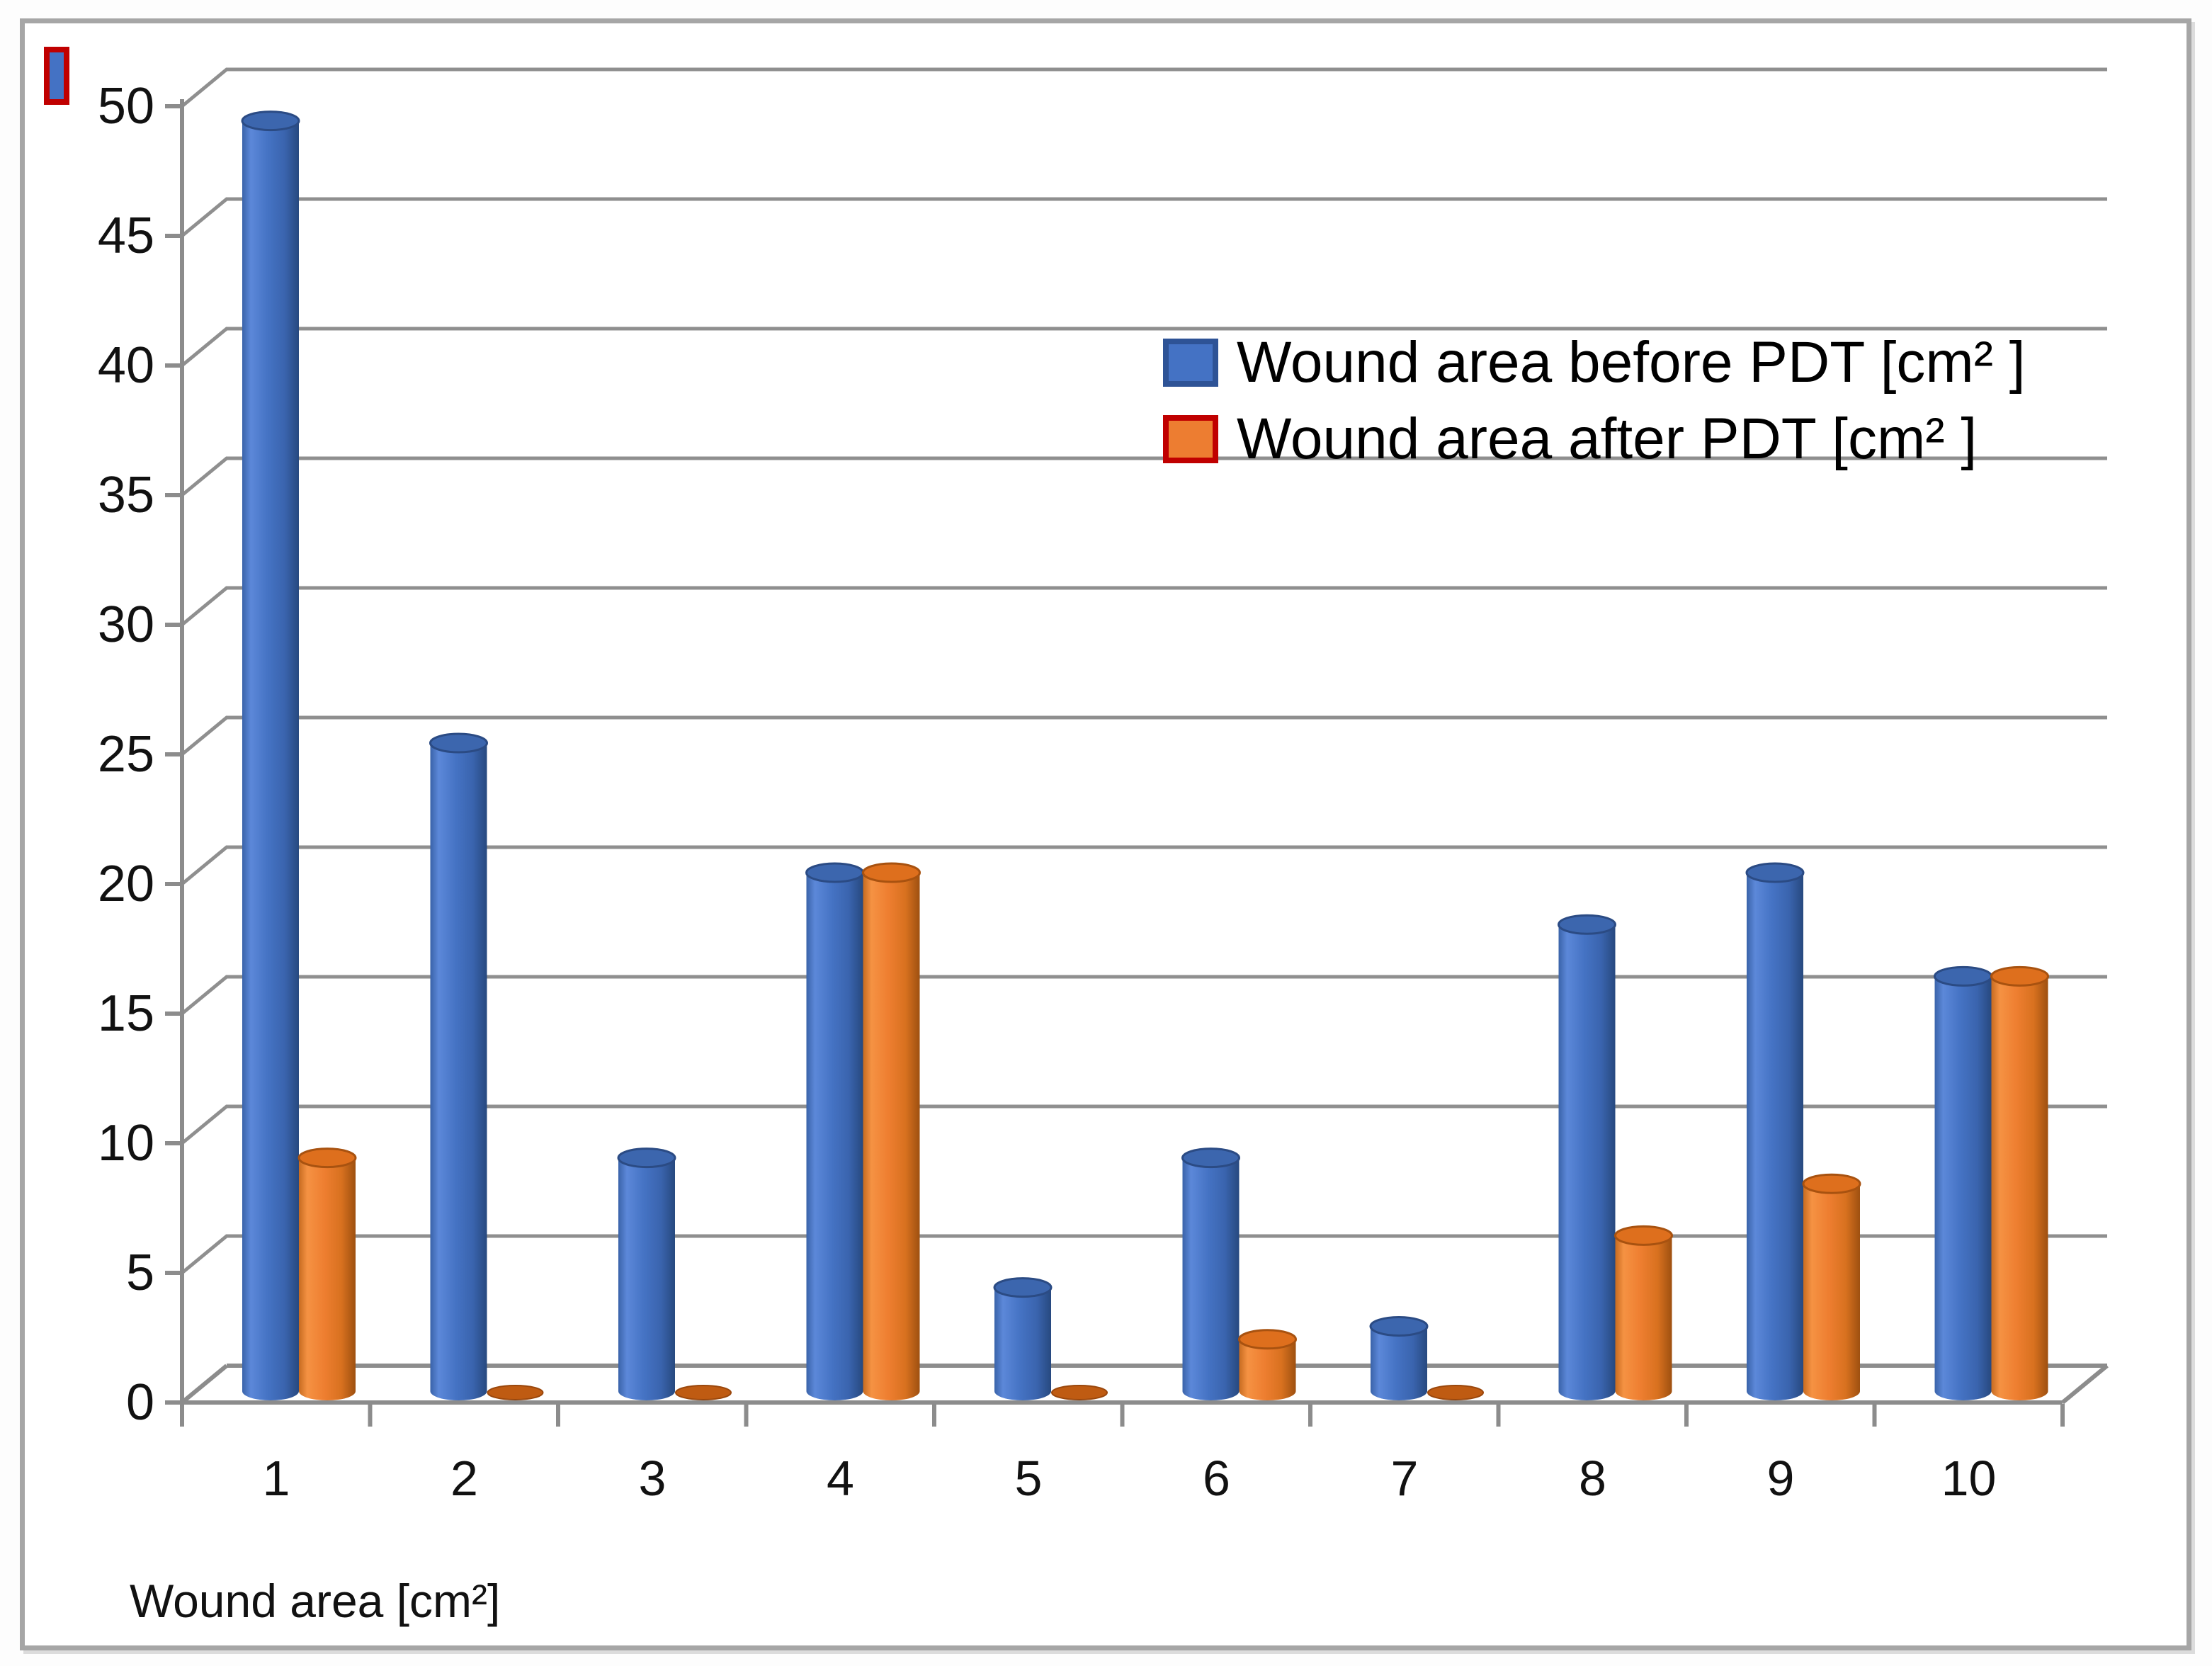  Describe the element at coordinates (1211, 1274) in the screenshot. I see `bar-before-cat6` at that location.